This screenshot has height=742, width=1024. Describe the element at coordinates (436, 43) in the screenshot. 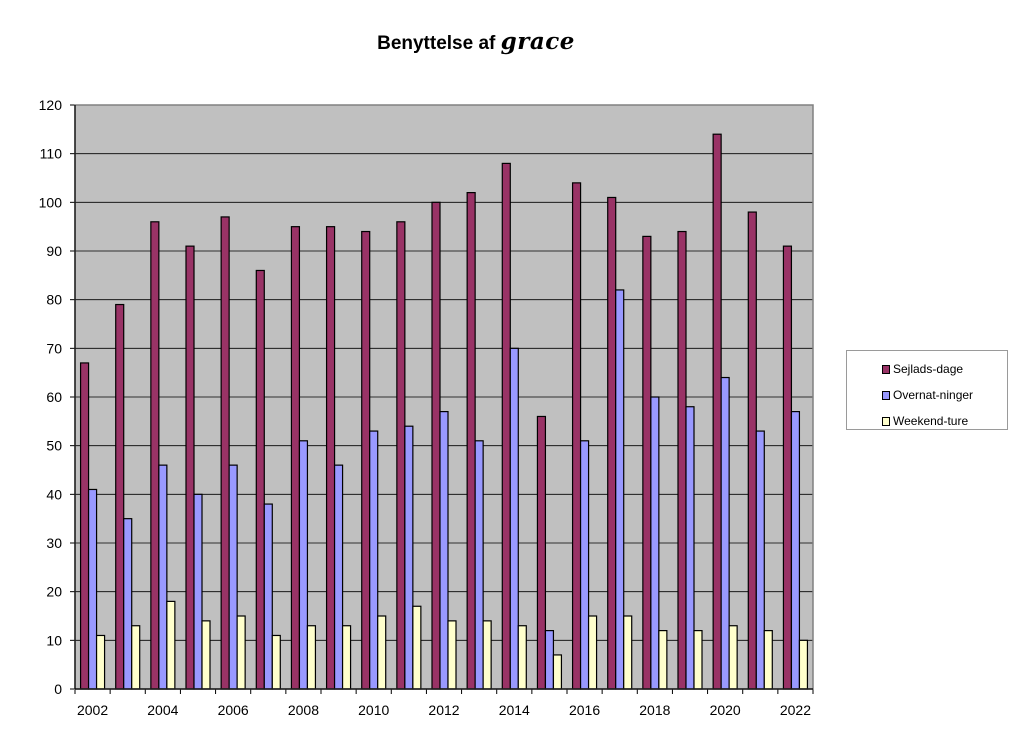

I see `chart-title-text: Benyttelse af` at that location.